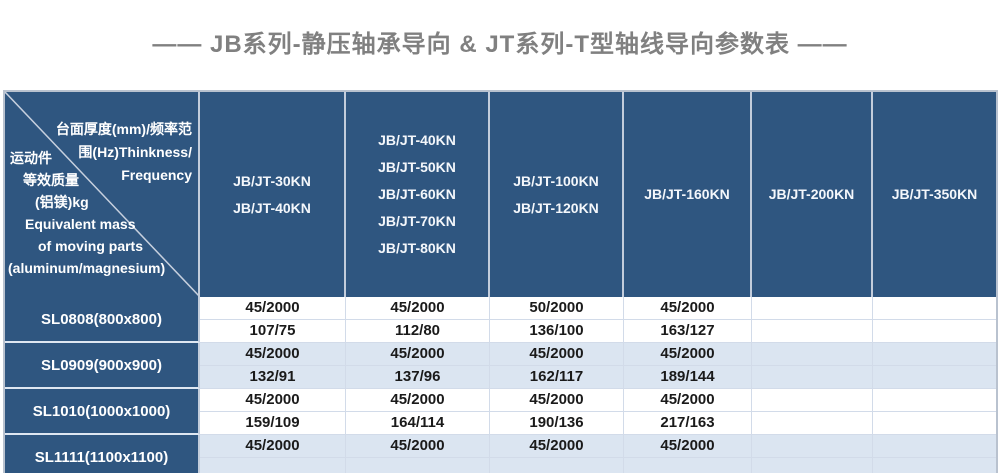  What do you see at coordinates (102, 366) in the screenshot?
I see `row-label: SL0909(900x900)` at bounding box center [102, 366].